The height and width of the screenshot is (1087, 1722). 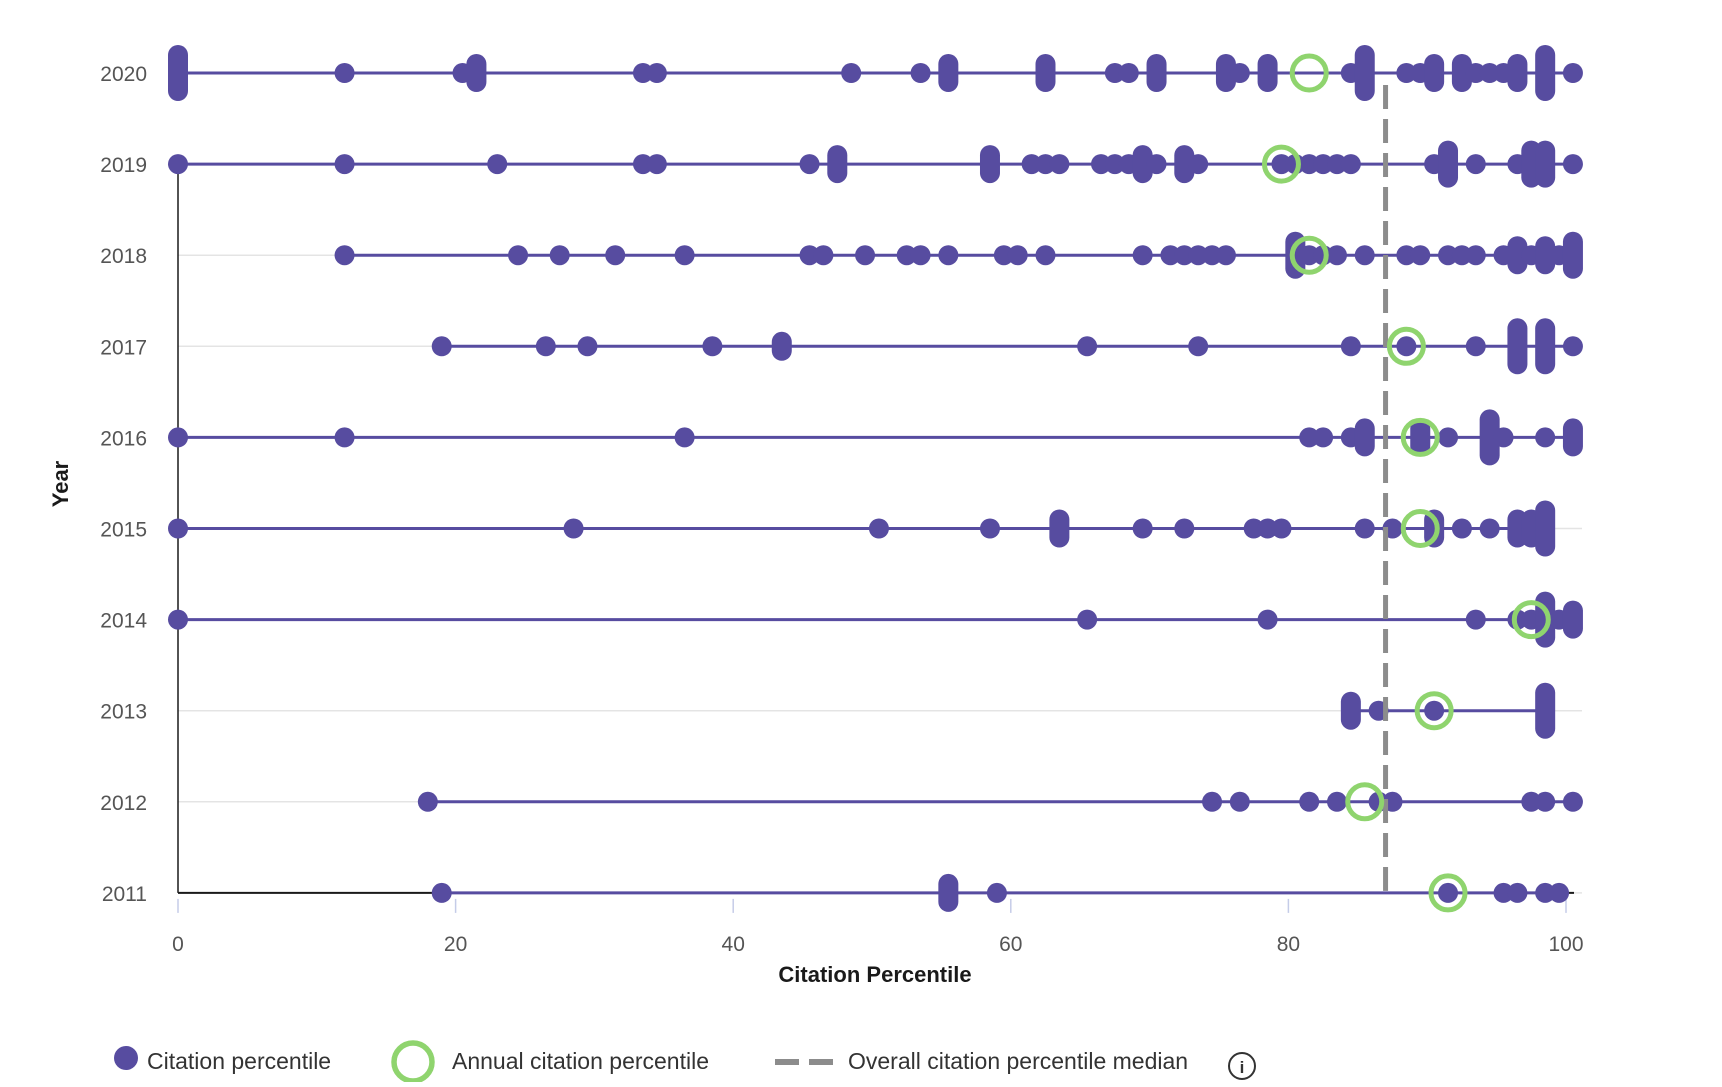 I want to click on annual-percentile-ring-2013, so click(x=1434, y=711).